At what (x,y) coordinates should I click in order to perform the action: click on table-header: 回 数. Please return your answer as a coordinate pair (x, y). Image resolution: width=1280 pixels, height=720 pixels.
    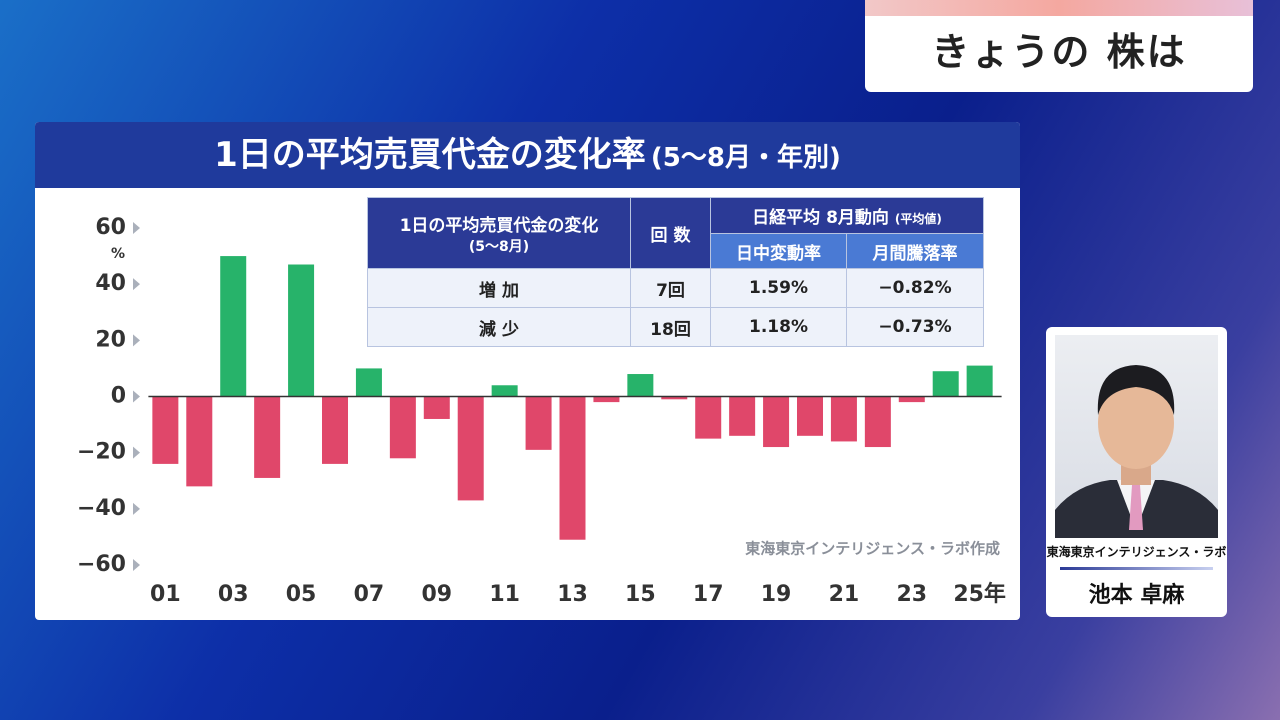
    Looking at the image, I should click on (670, 233).